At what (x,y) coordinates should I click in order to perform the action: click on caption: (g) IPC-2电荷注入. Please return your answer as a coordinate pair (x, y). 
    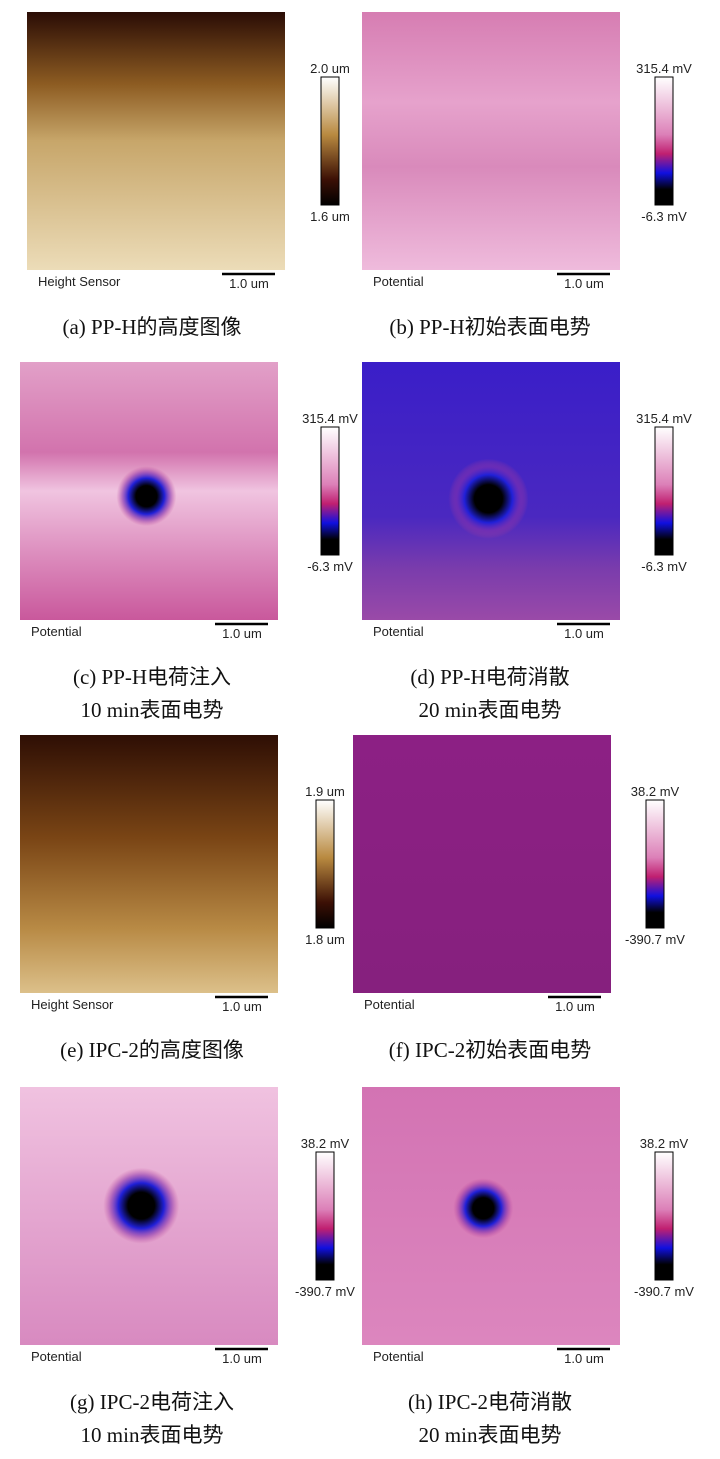
    Looking at the image, I should click on (152, 1402).